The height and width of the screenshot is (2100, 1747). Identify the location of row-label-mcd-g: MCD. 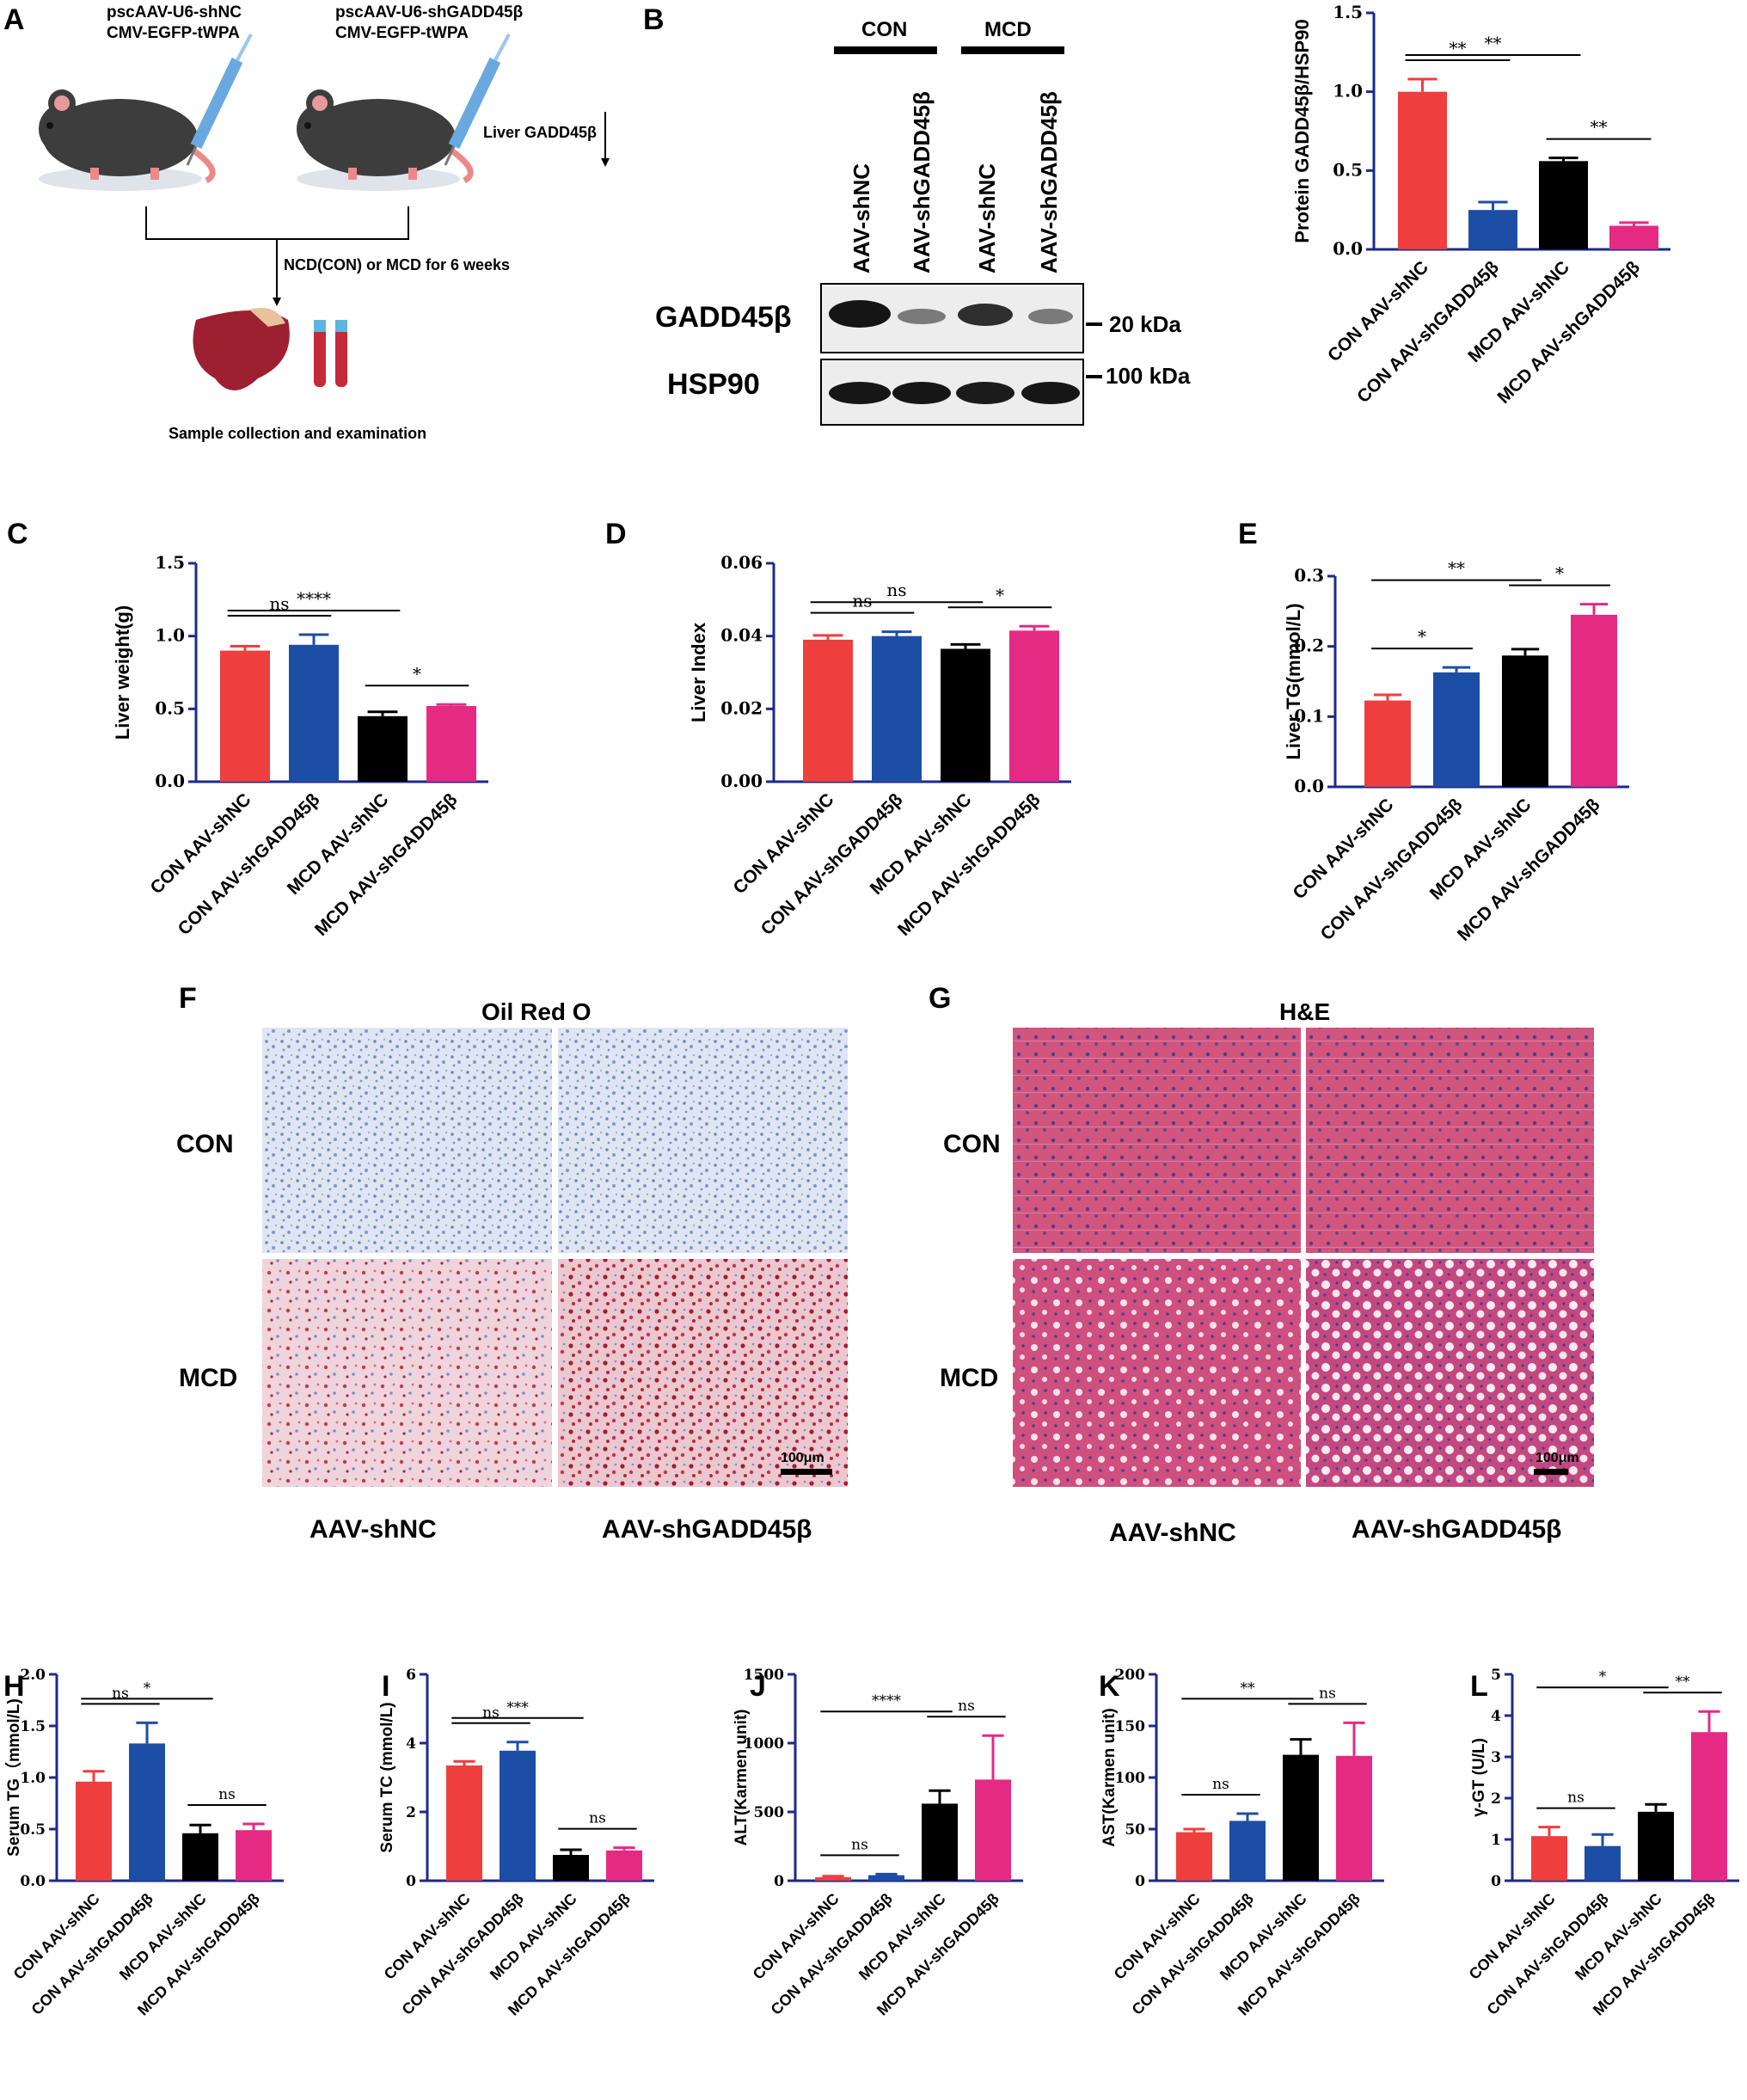
(969, 1378).